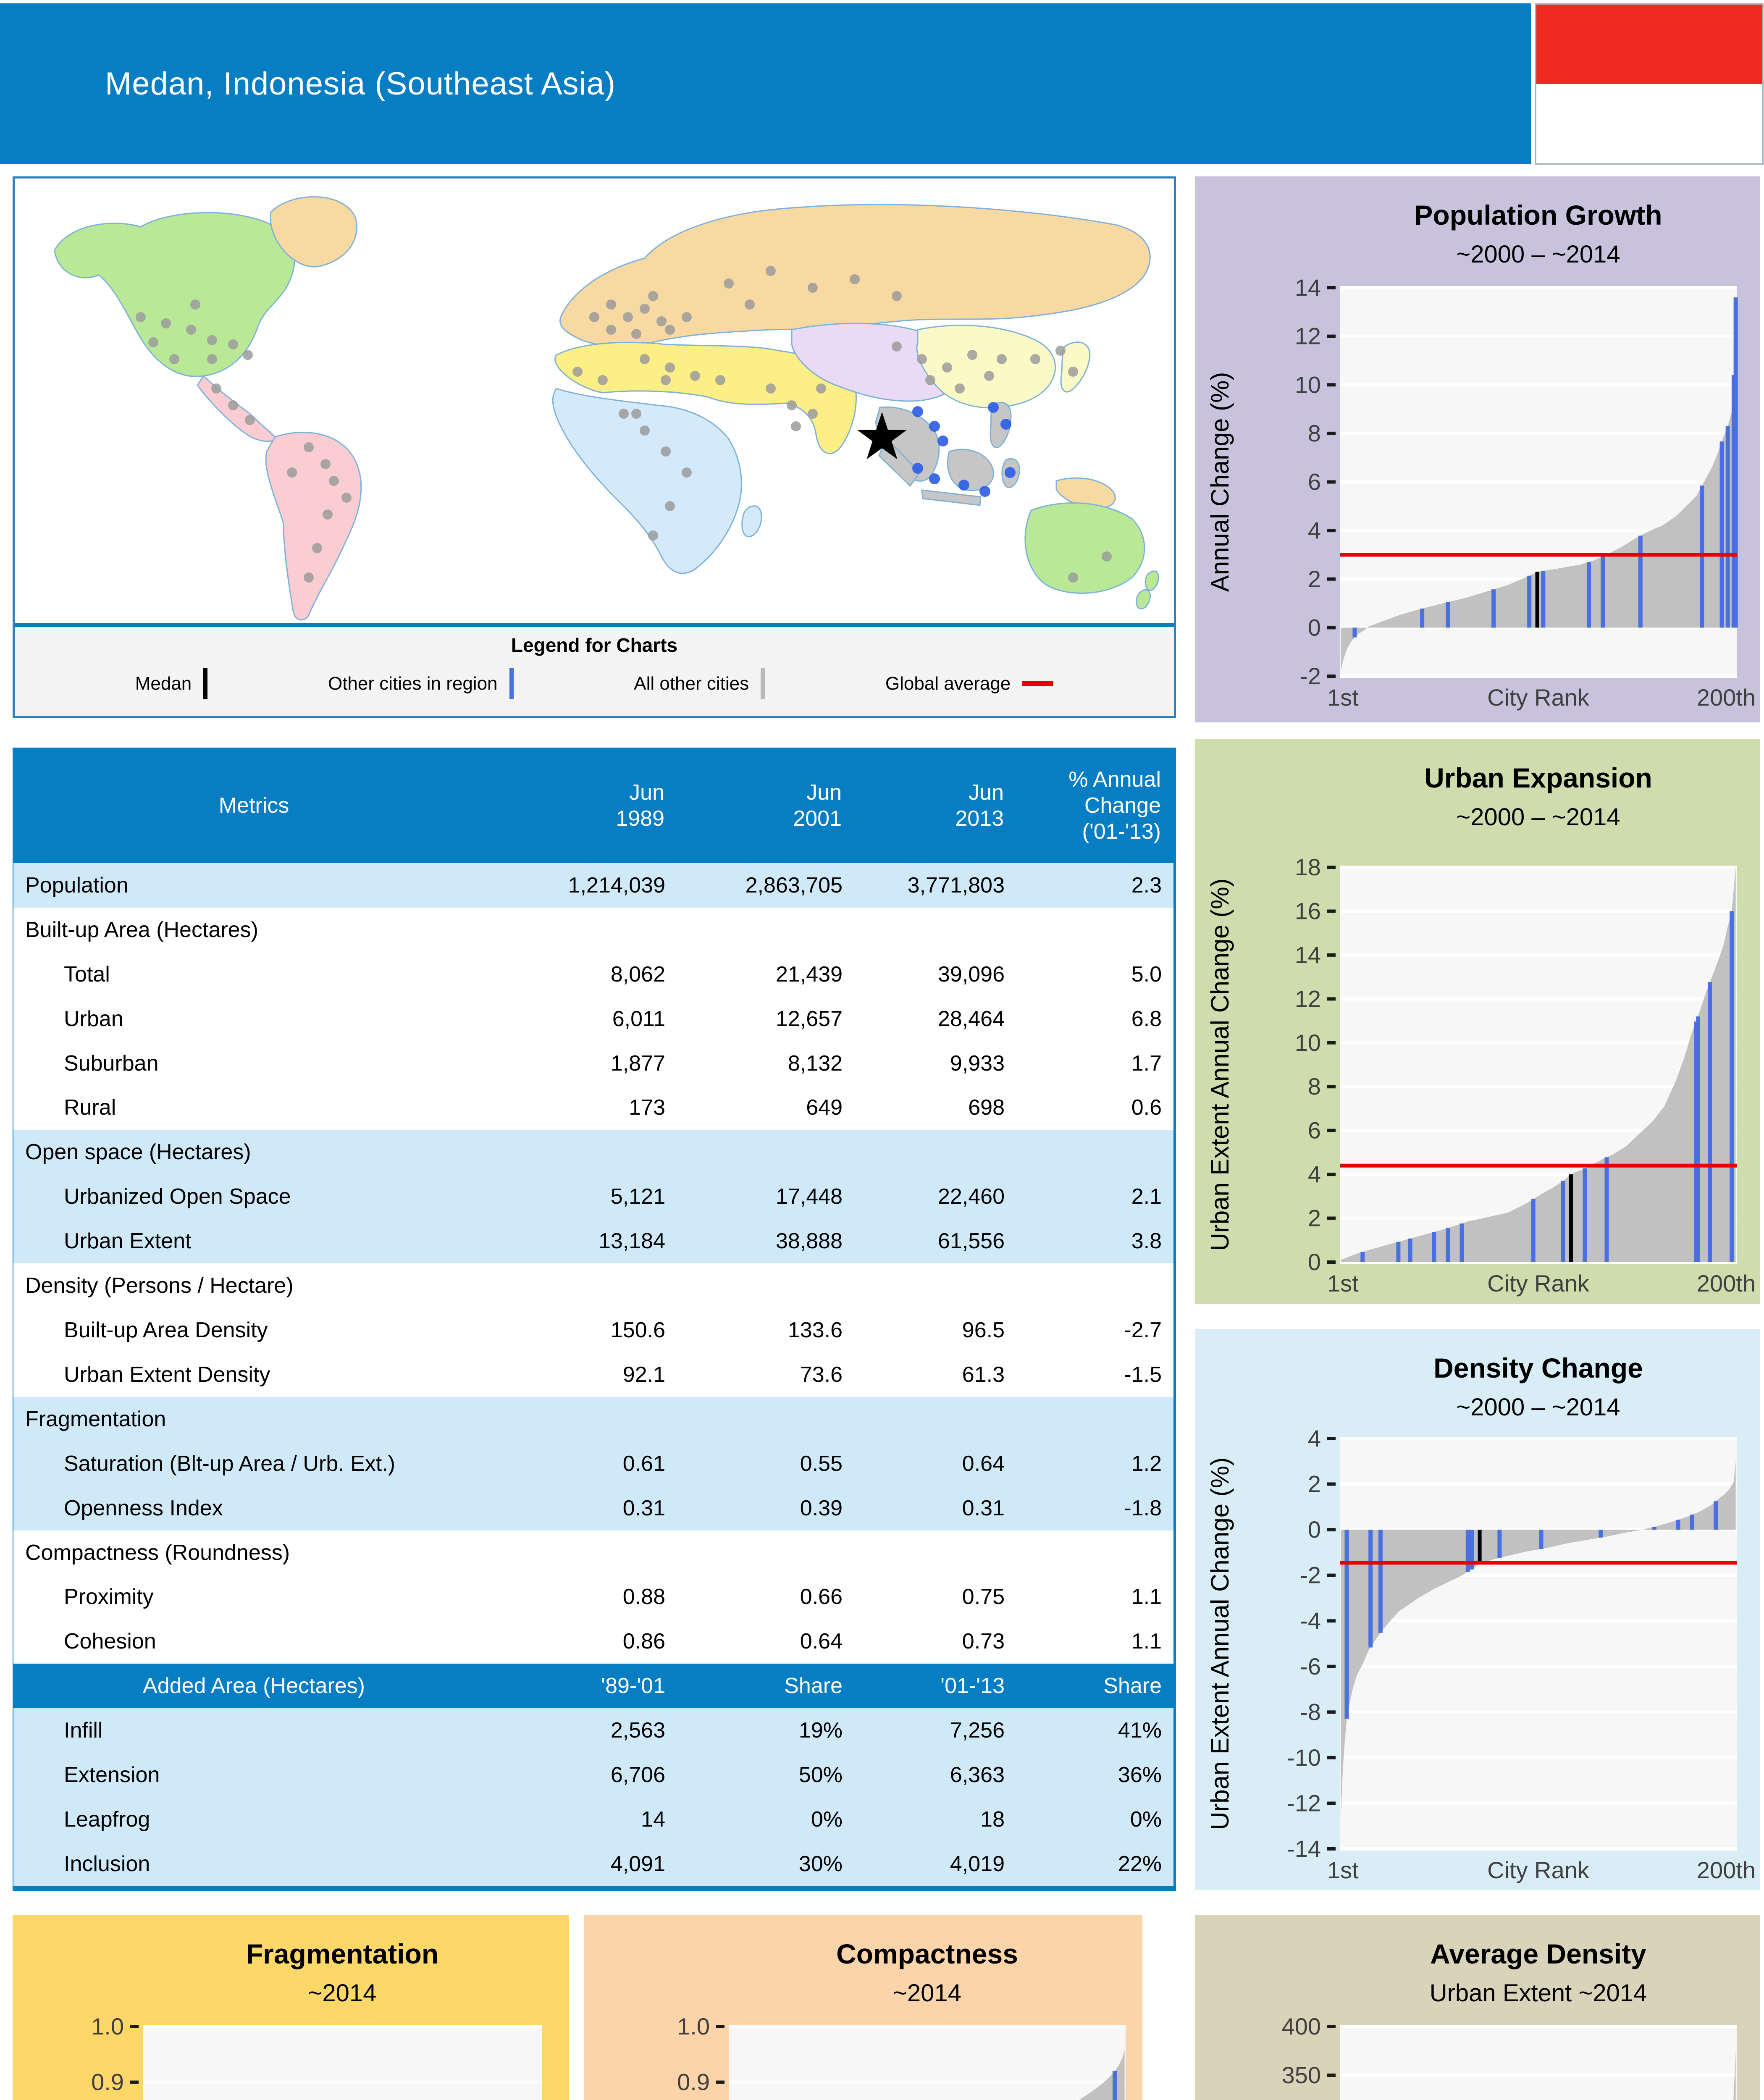 The image size is (1764, 2100). Describe the element at coordinates (1220, 1643) in the screenshot. I see `y-axis-label: Urban Extent Annual Change (%)` at that location.